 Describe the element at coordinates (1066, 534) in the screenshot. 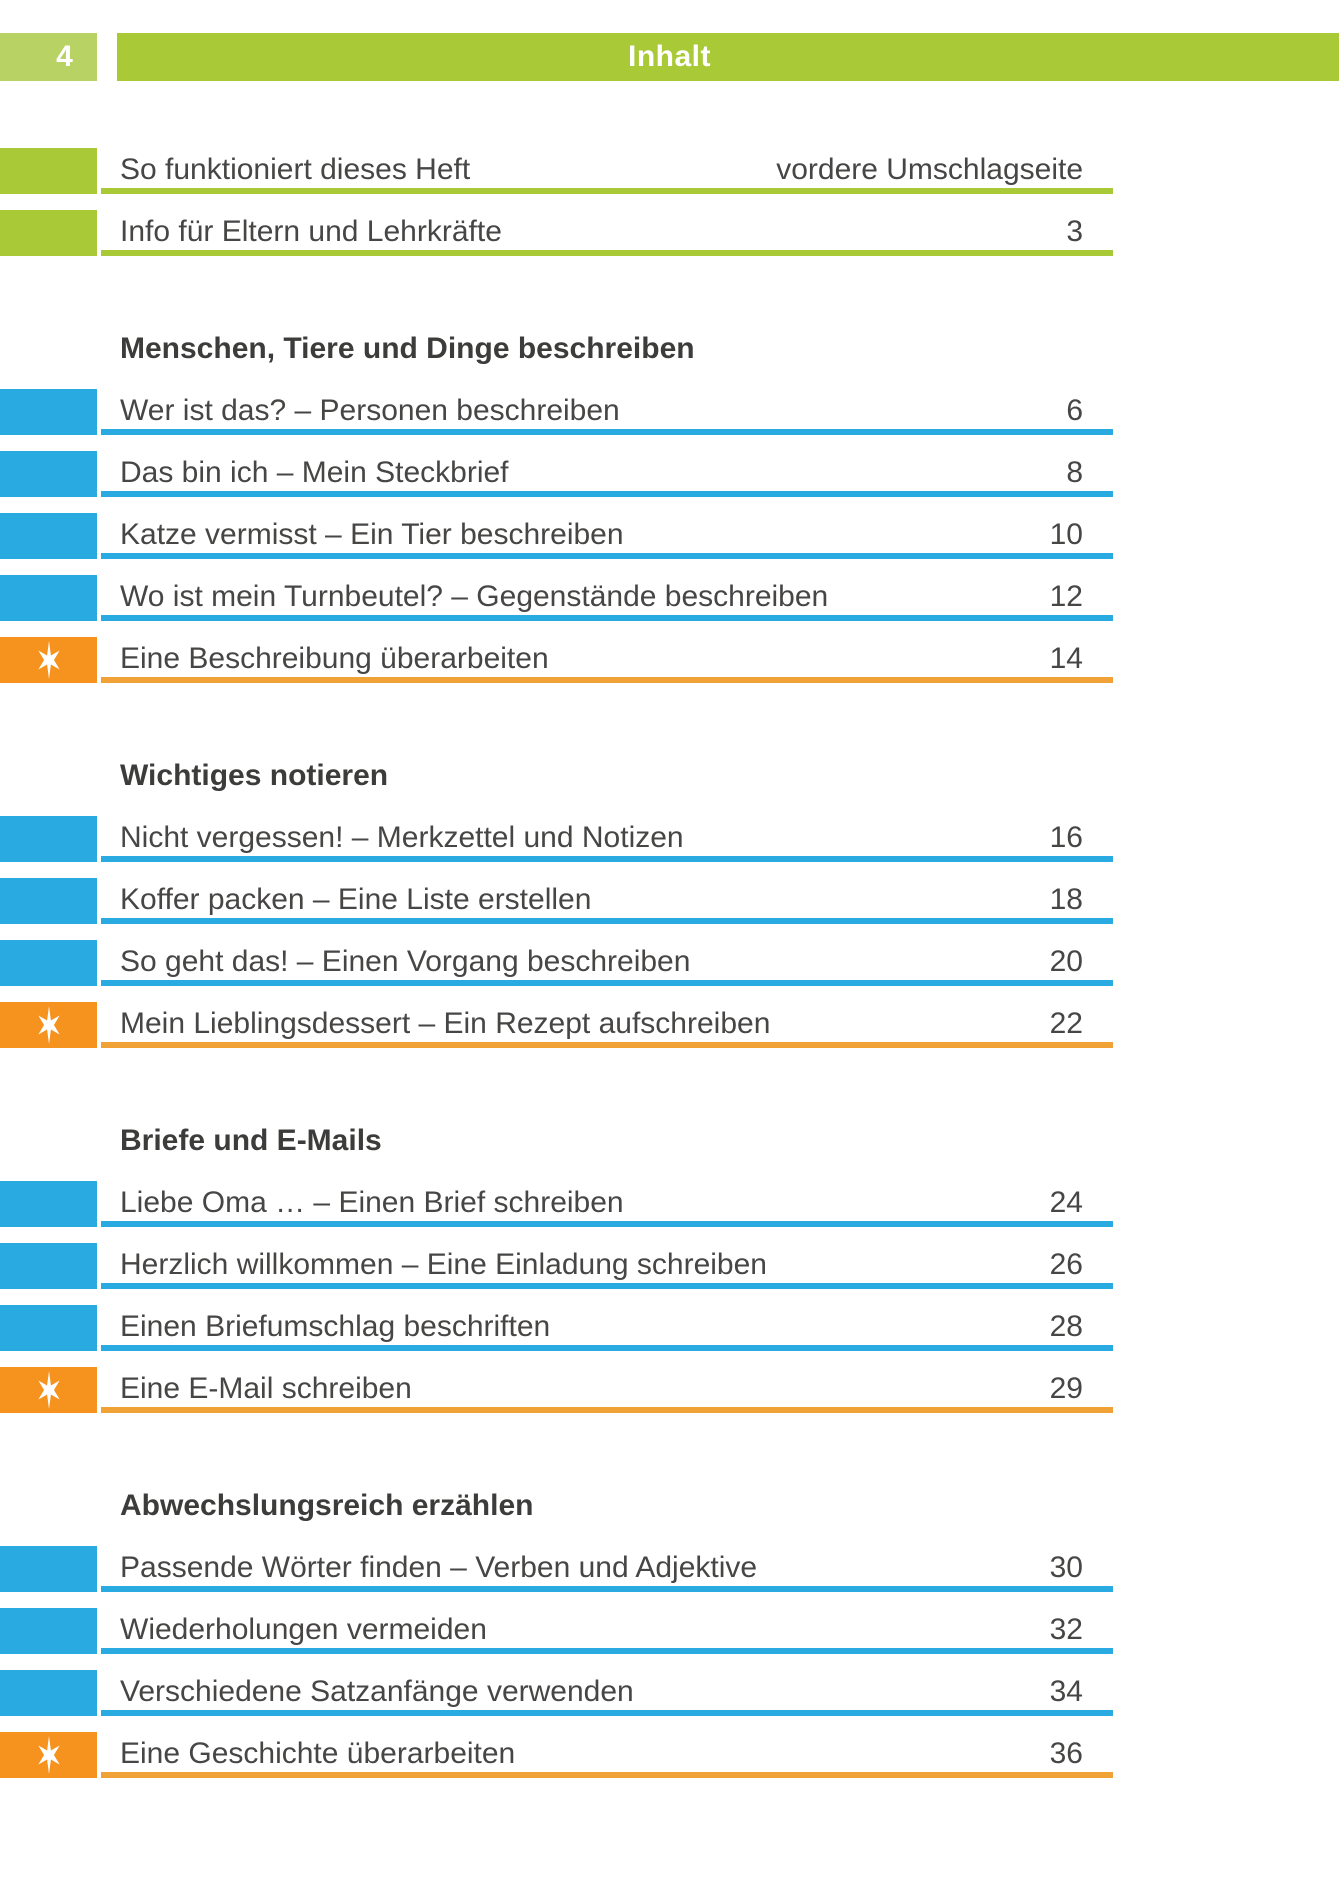

I see `toc-entry-page: 10` at that location.